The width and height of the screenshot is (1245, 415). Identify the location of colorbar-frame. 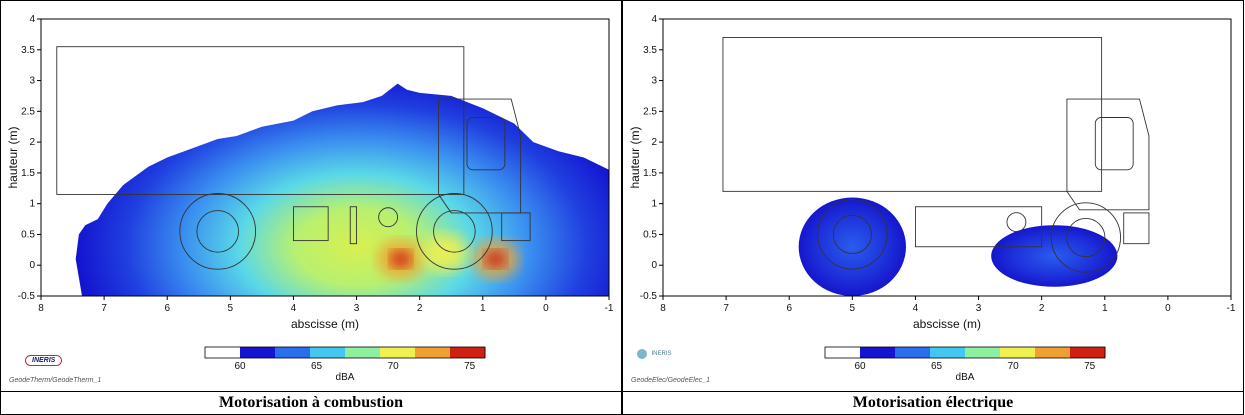
(965, 352).